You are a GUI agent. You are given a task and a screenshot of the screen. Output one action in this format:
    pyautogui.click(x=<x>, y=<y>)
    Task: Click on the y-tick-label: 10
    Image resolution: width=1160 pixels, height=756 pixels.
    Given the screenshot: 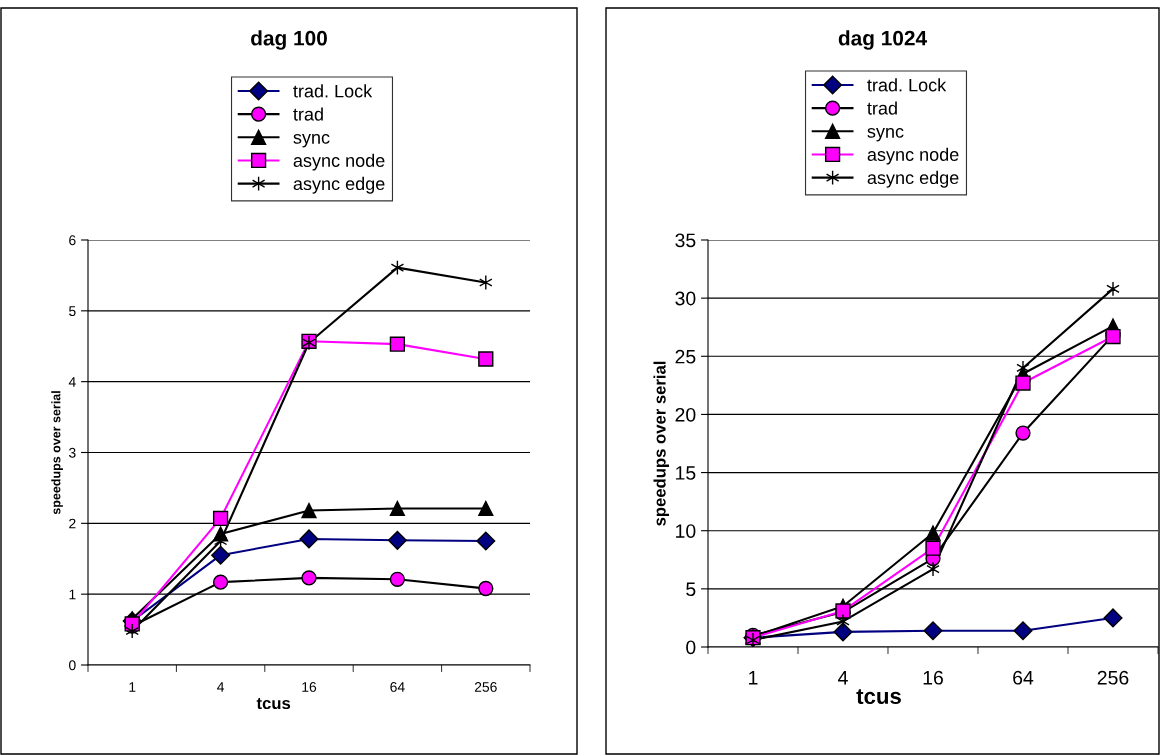 What is the action you would take?
    pyautogui.click(x=686, y=531)
    